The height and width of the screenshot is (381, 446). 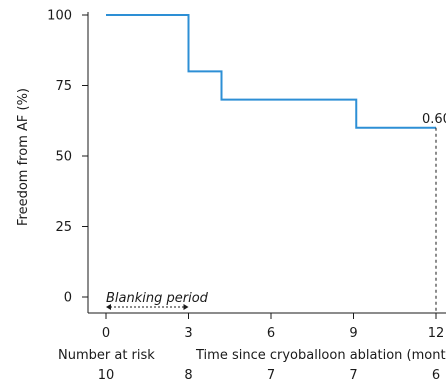 What do you see at coordinates (434, 119) in the screenshot?
I see `end-value-label: 0.60` at bounding box center [434, 119].